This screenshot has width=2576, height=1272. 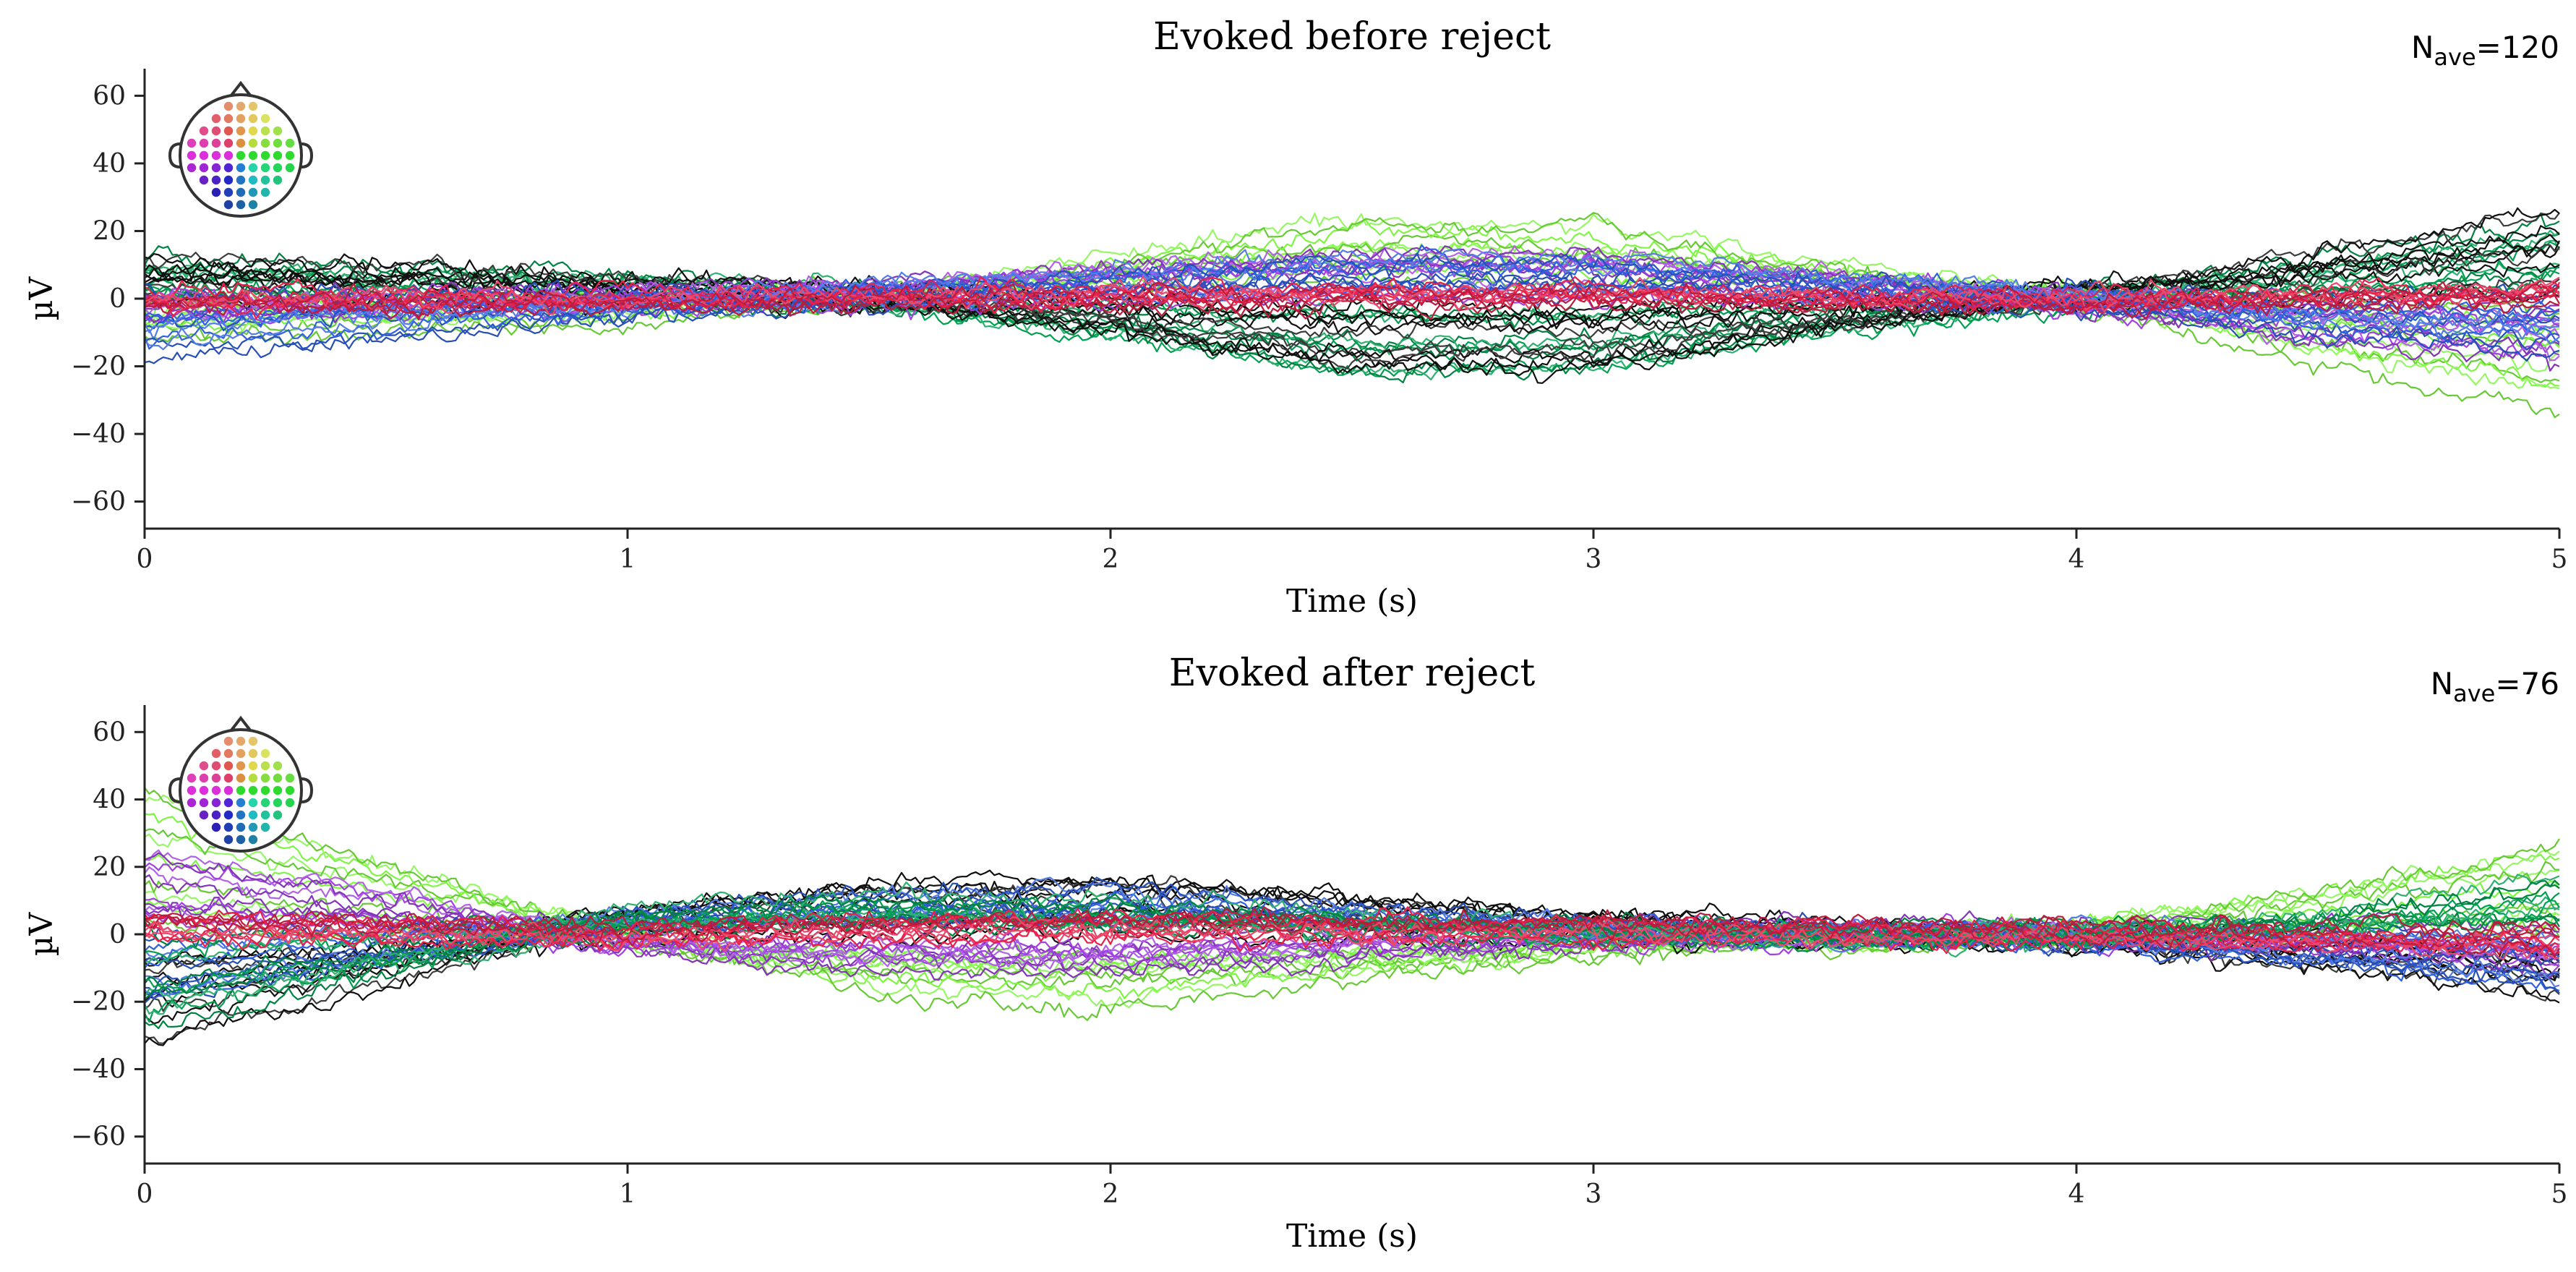 What do you see at coordinates (98, 434) in the screenshot?
I see `y-tick-label: −40` at bounding box center [98, 434].